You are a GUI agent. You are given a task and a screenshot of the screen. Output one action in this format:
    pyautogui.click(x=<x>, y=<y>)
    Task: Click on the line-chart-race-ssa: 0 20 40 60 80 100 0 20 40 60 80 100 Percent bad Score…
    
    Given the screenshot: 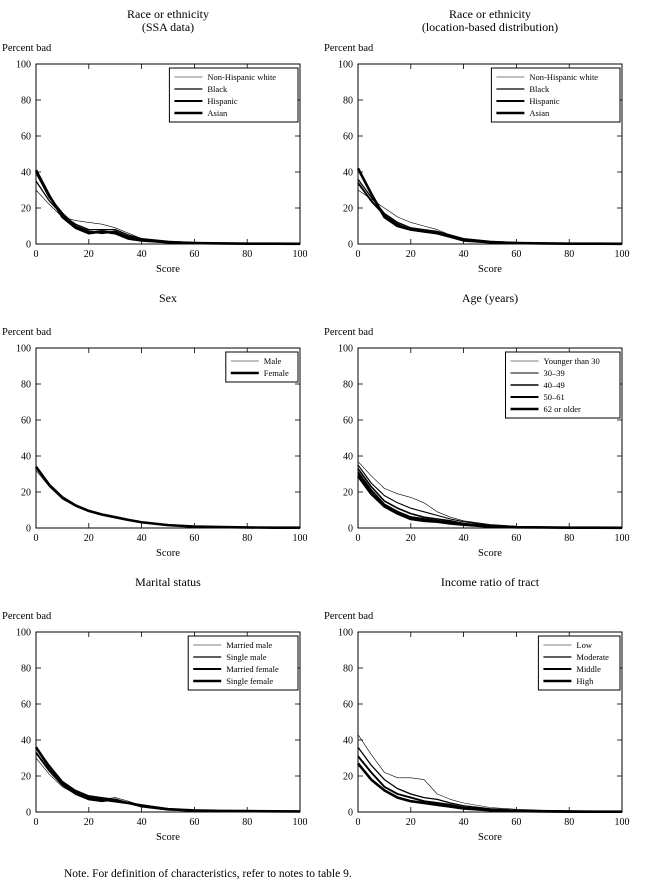 What is the action you would take?
    pyautogui.click(x=155, y=159)
    